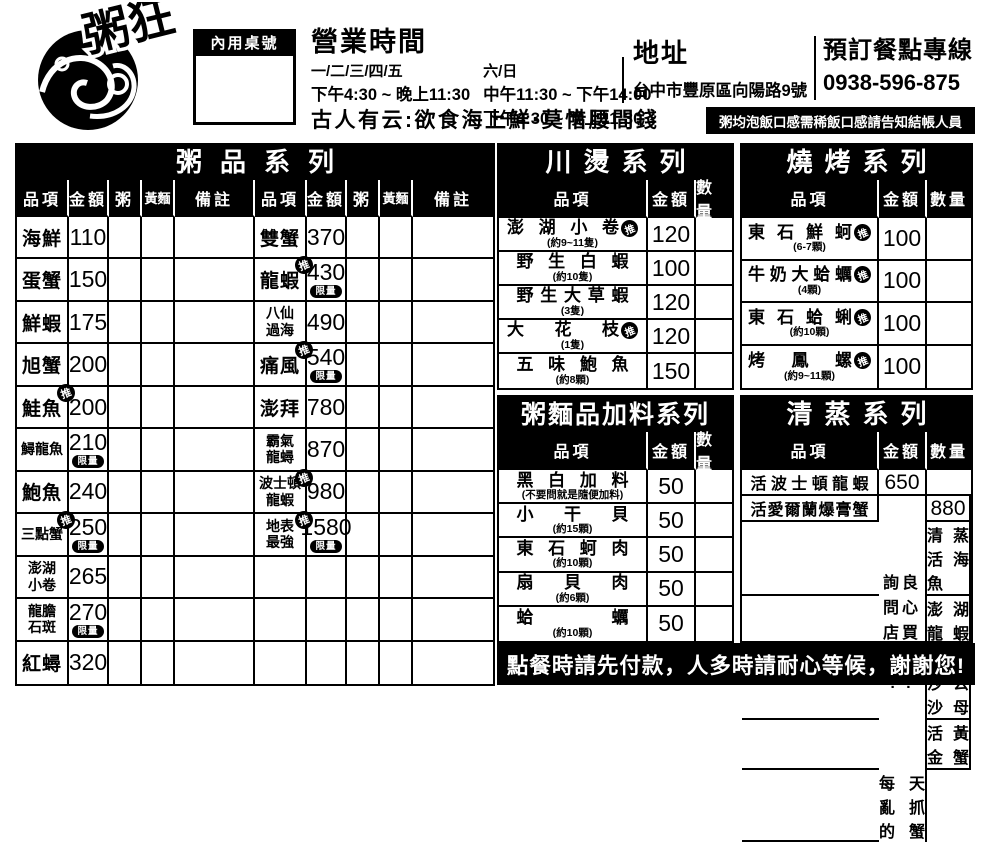 The width and height of the screenshot is (1000, 842). I want to click on item-name: 每天亂抓的蟹, so click(903, 806).